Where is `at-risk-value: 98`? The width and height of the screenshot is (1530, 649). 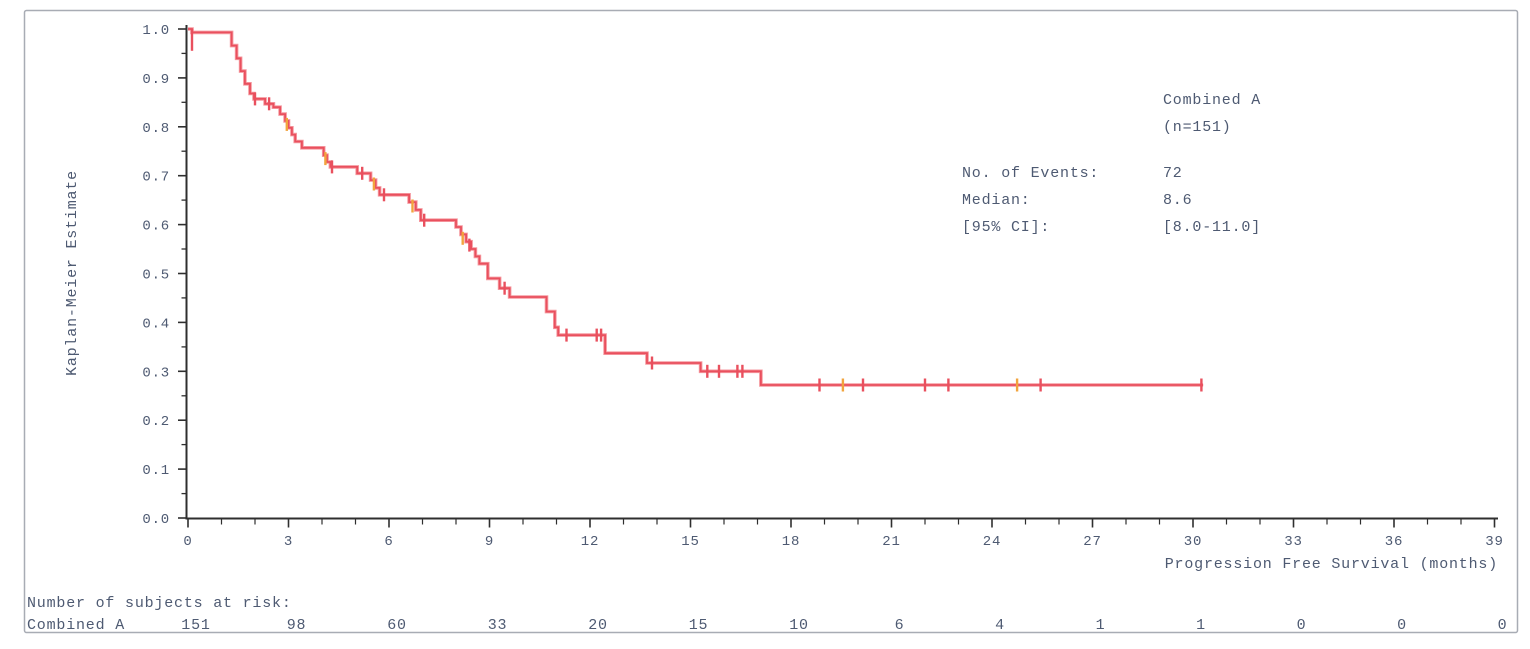 at-risk-value: 98 is located at coordinates (297, 625).